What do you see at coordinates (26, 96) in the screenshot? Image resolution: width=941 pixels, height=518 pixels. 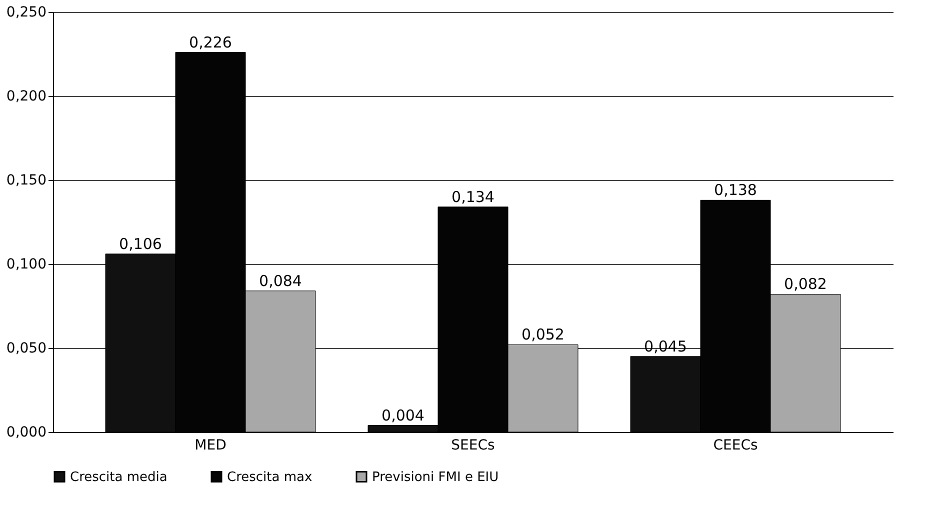 I see `y-tick-label: 0,200` at bounding box center [26, 96].